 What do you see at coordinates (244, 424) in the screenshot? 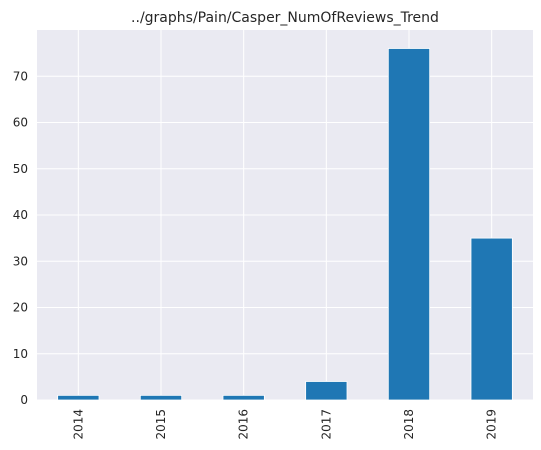
I see `x-tick-label: 2016` at bounding box center [244, 424].